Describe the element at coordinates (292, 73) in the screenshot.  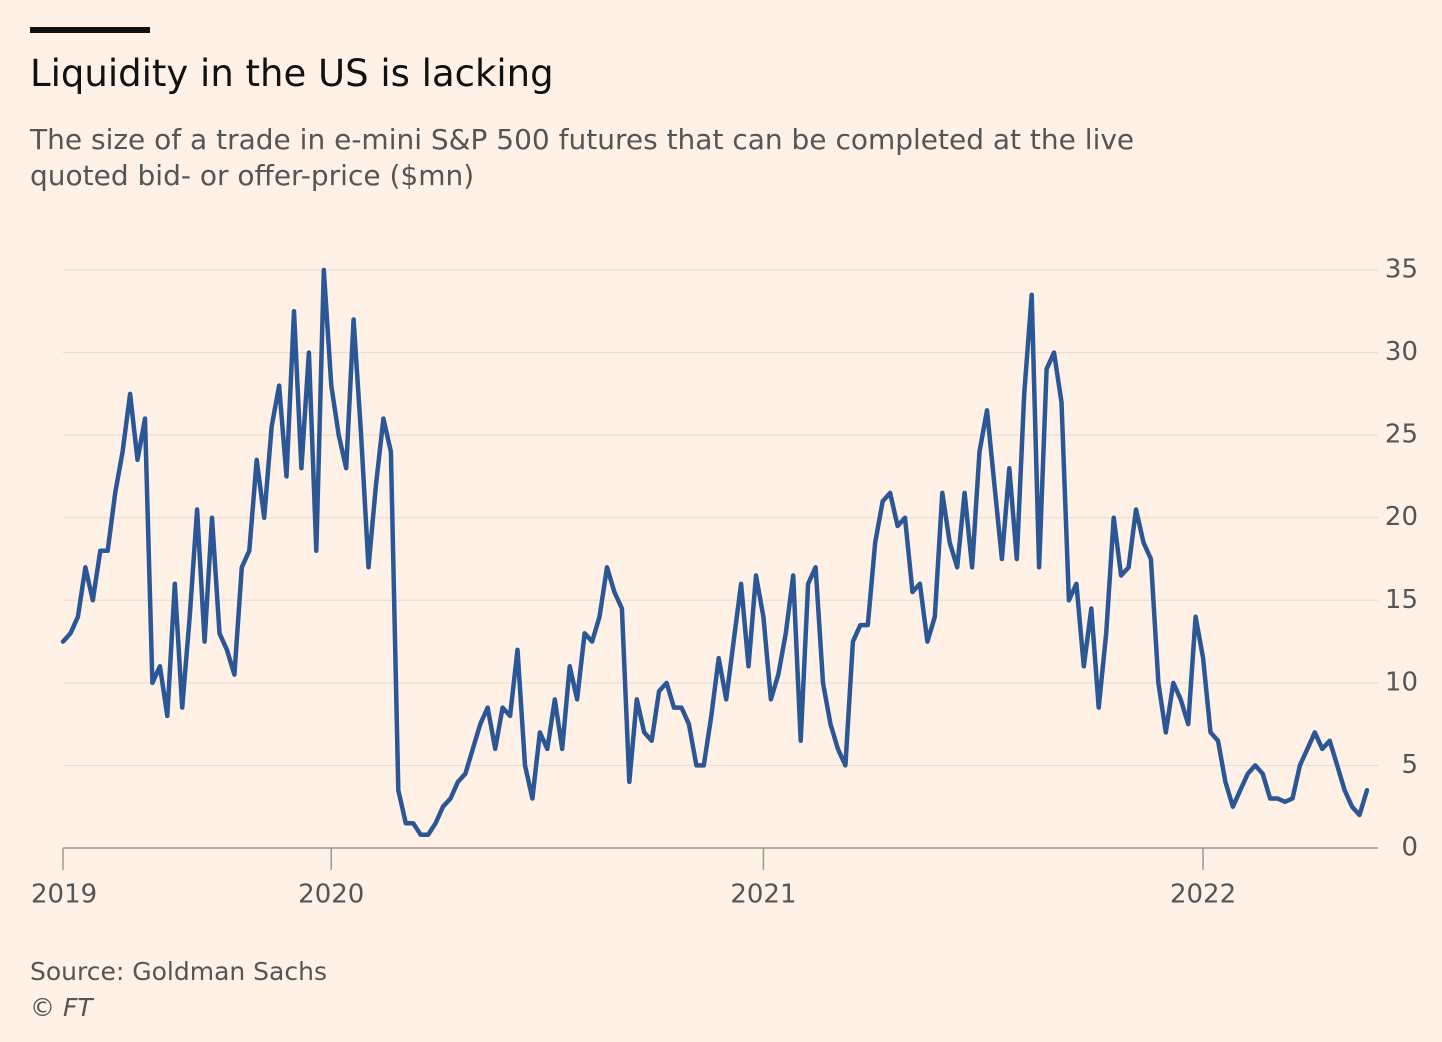
I see `chart-title: Liquidity in the US is lacking` at that location.